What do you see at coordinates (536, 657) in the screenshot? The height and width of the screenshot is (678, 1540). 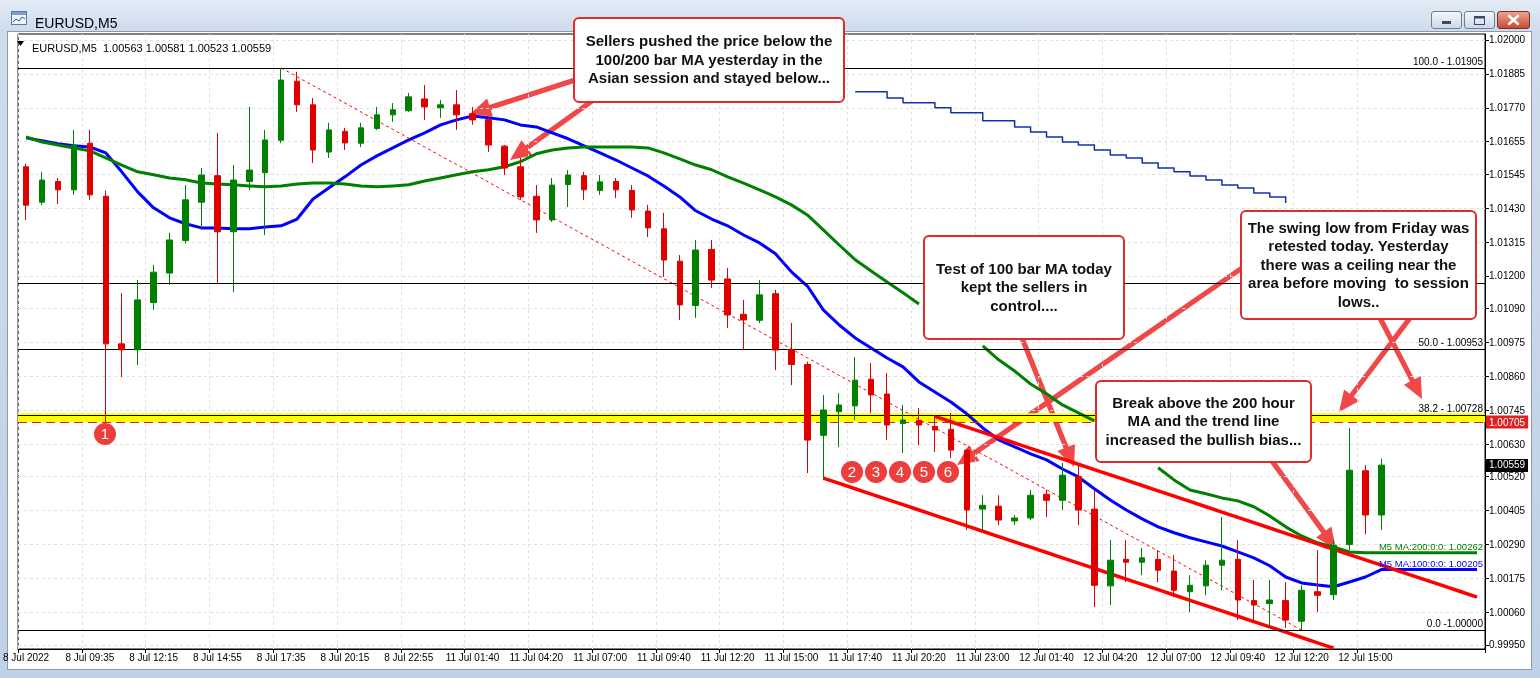 I see `x-tick-label: 11 Jul 04:20` at bounding box center [536, 657].